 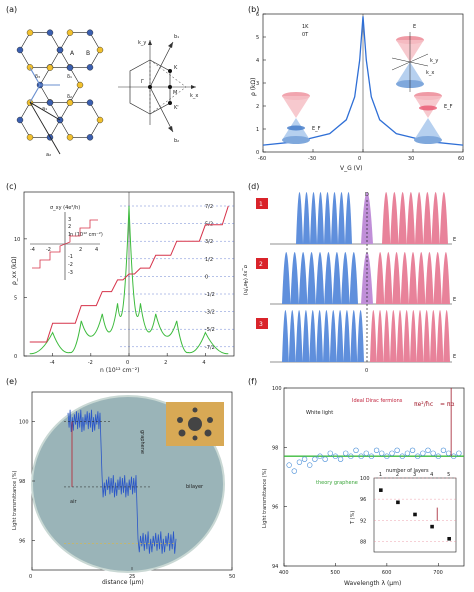 I want to click on region-graphene: graphene, so click(x=142, y=442).